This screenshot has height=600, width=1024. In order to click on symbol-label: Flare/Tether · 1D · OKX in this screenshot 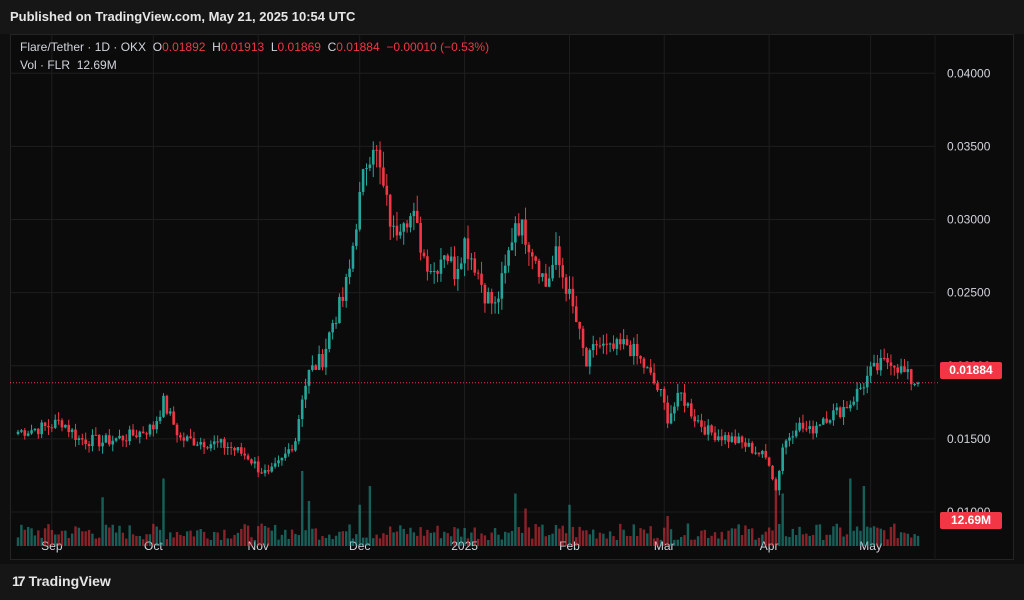, I will do `click(83, 47)`.